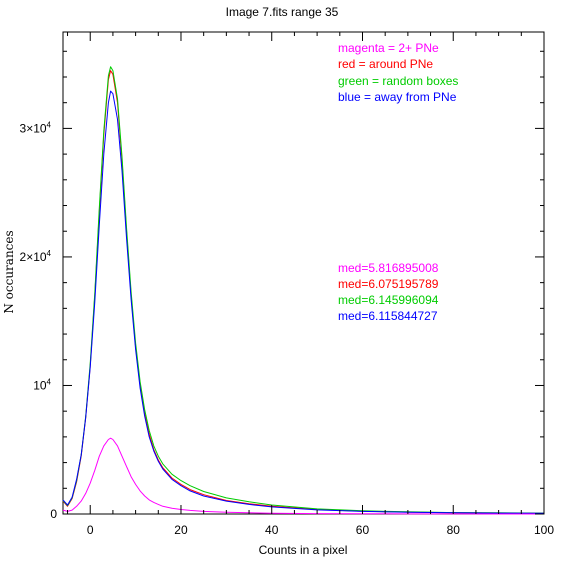 The height and width of the screenshot is (574, 574). What do you see at coordinates (272, 530) in the screenshot?
I see `x-tick-label-2: 40` at bounding box center [272, 530].